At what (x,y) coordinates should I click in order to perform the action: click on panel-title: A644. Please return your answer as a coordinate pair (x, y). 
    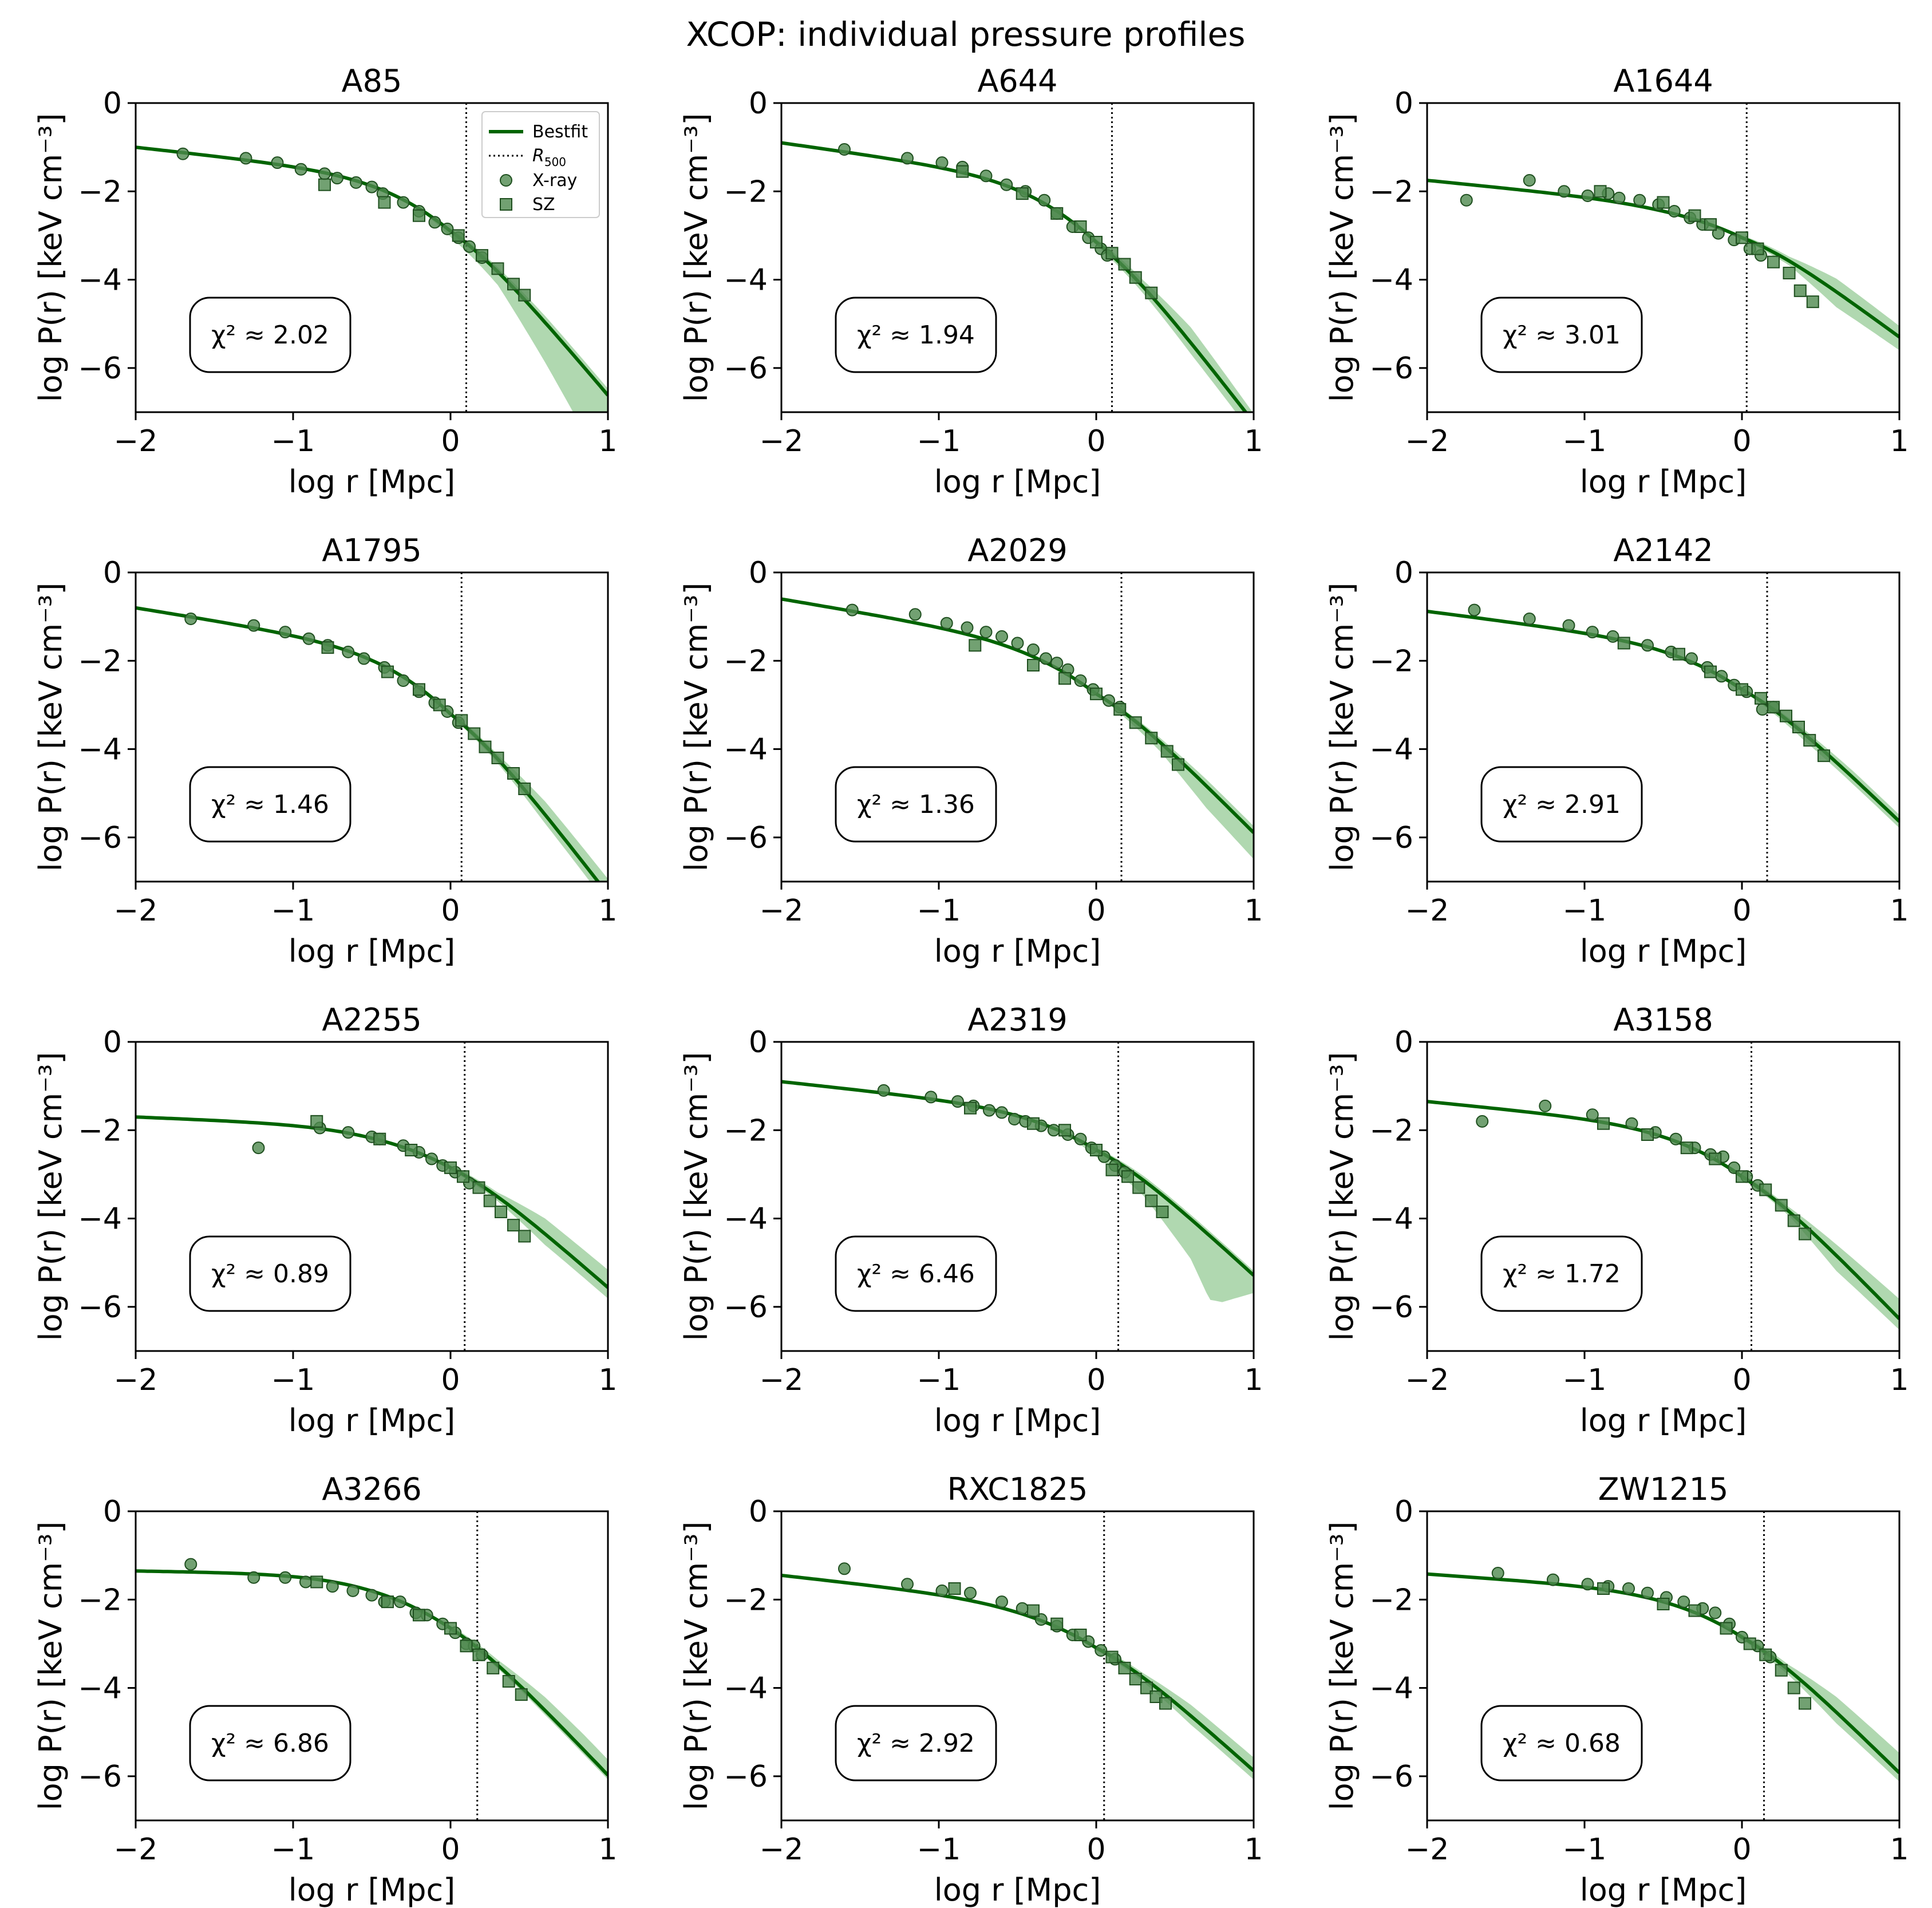
    Looking at the image, I should click on (1017, 81).